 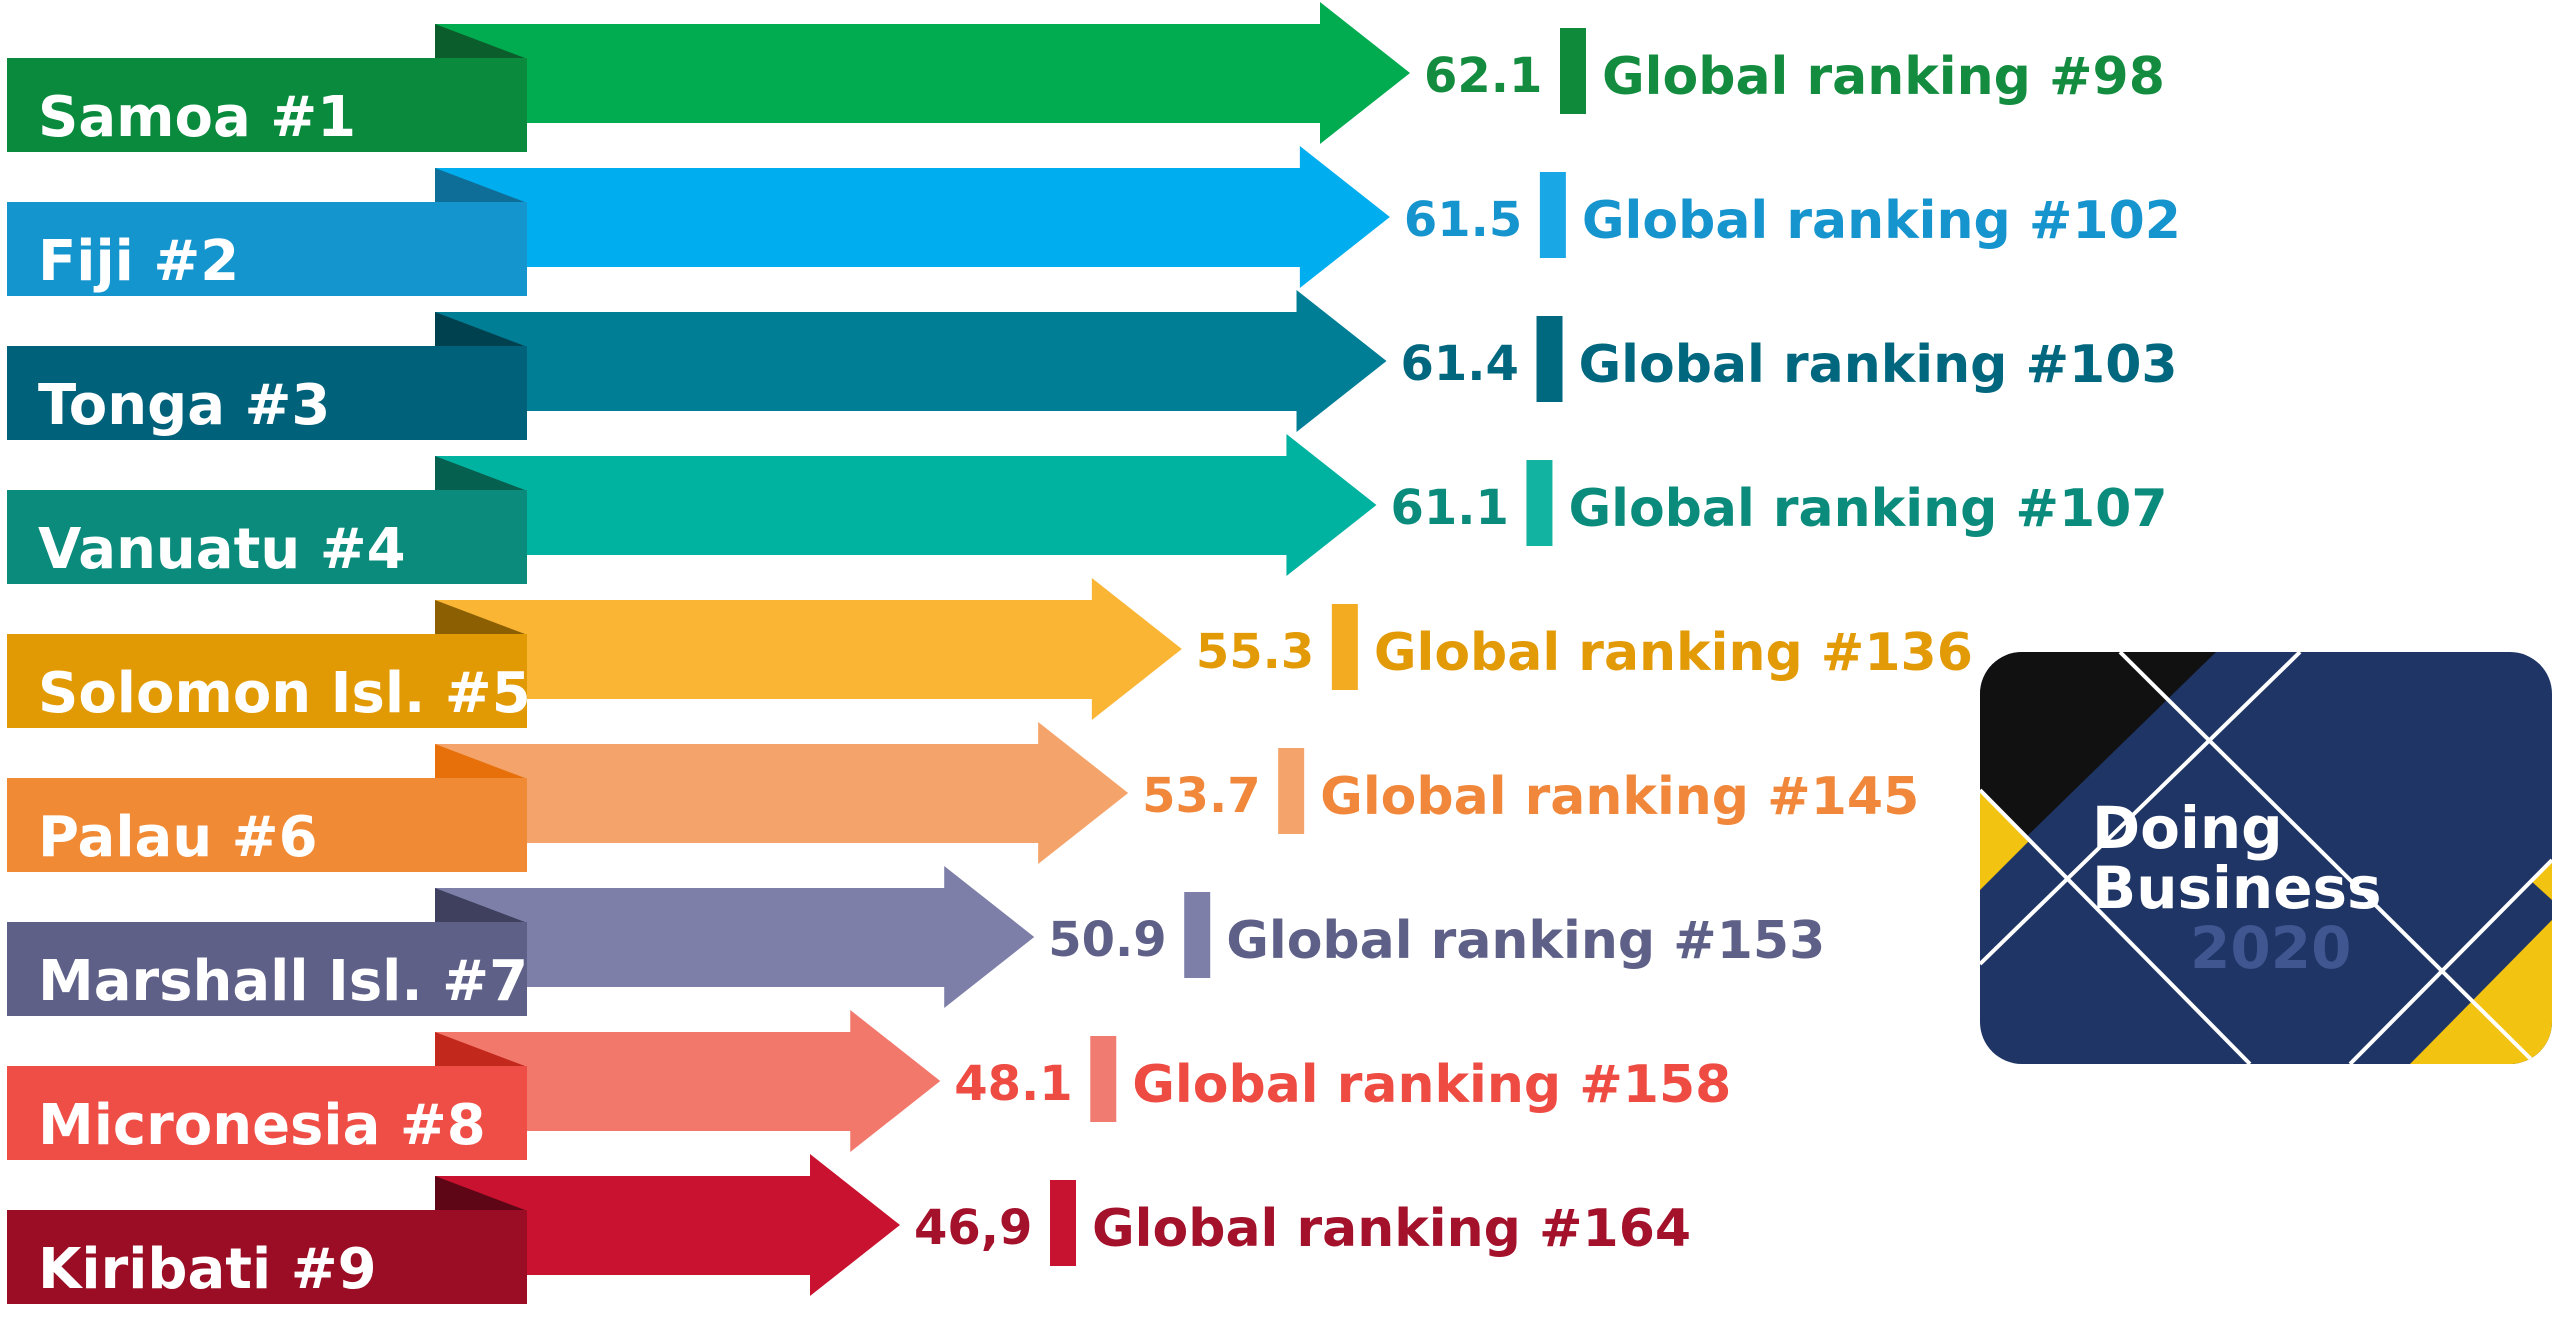 I want to click on data-label-score: 61.1, so click(x=1449, y=508).